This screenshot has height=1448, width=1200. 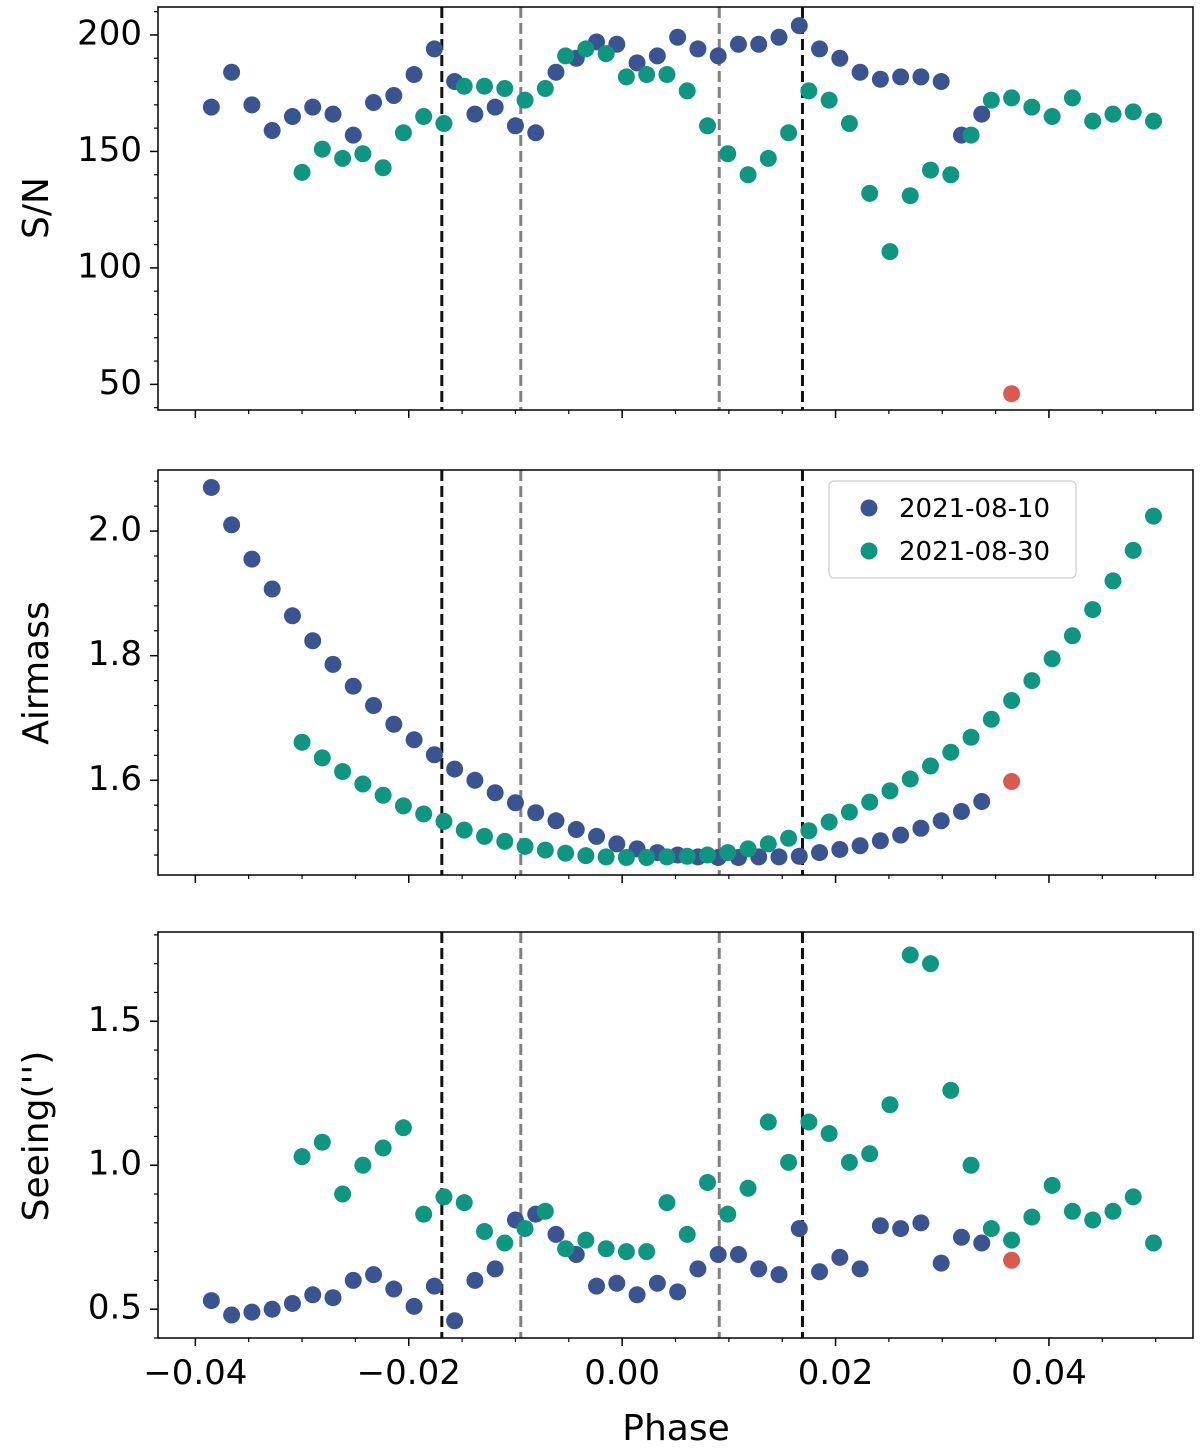 What do you see at coordinates (120, 383) in the screenshot?
I see `top-ytick-label-0: 50` at bounding box center [120, 383].